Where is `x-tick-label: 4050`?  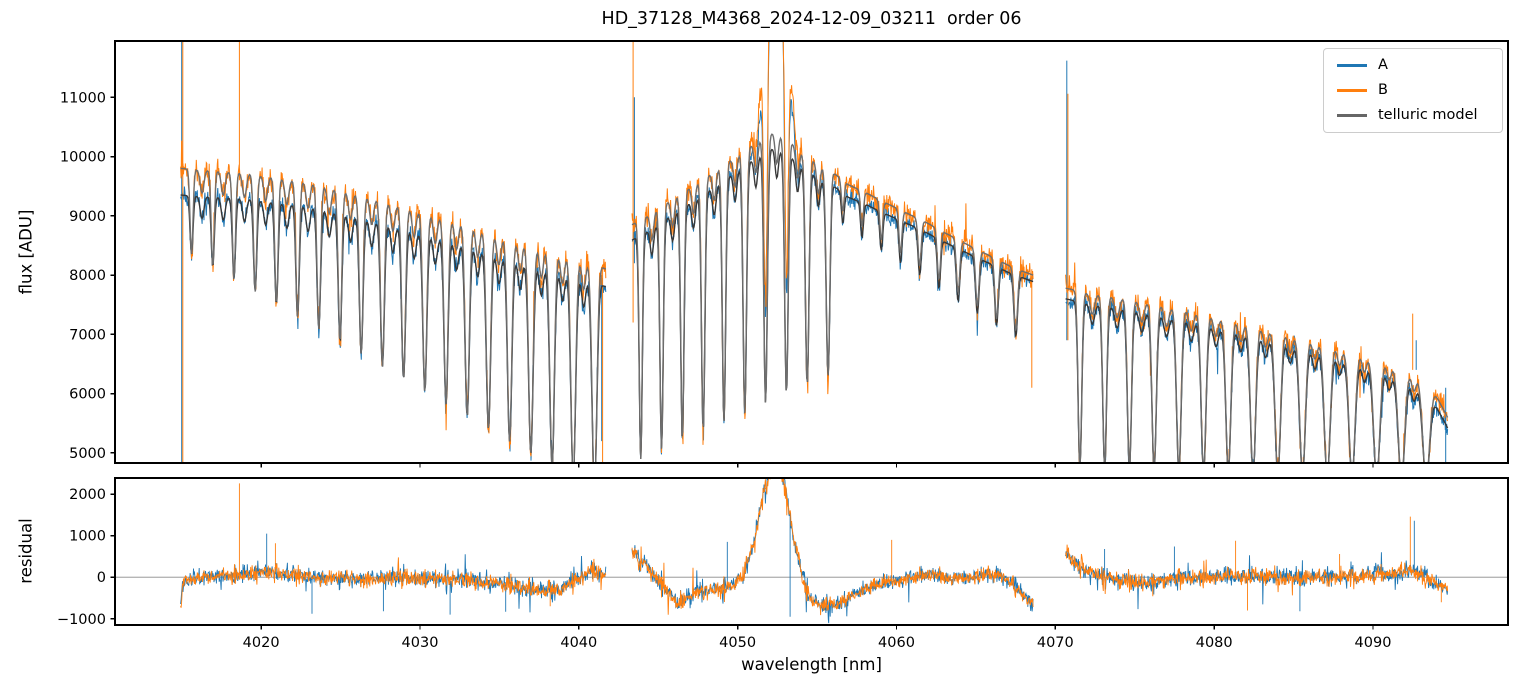 x-tick-label: 4050 is located at coordinates (737, 643).